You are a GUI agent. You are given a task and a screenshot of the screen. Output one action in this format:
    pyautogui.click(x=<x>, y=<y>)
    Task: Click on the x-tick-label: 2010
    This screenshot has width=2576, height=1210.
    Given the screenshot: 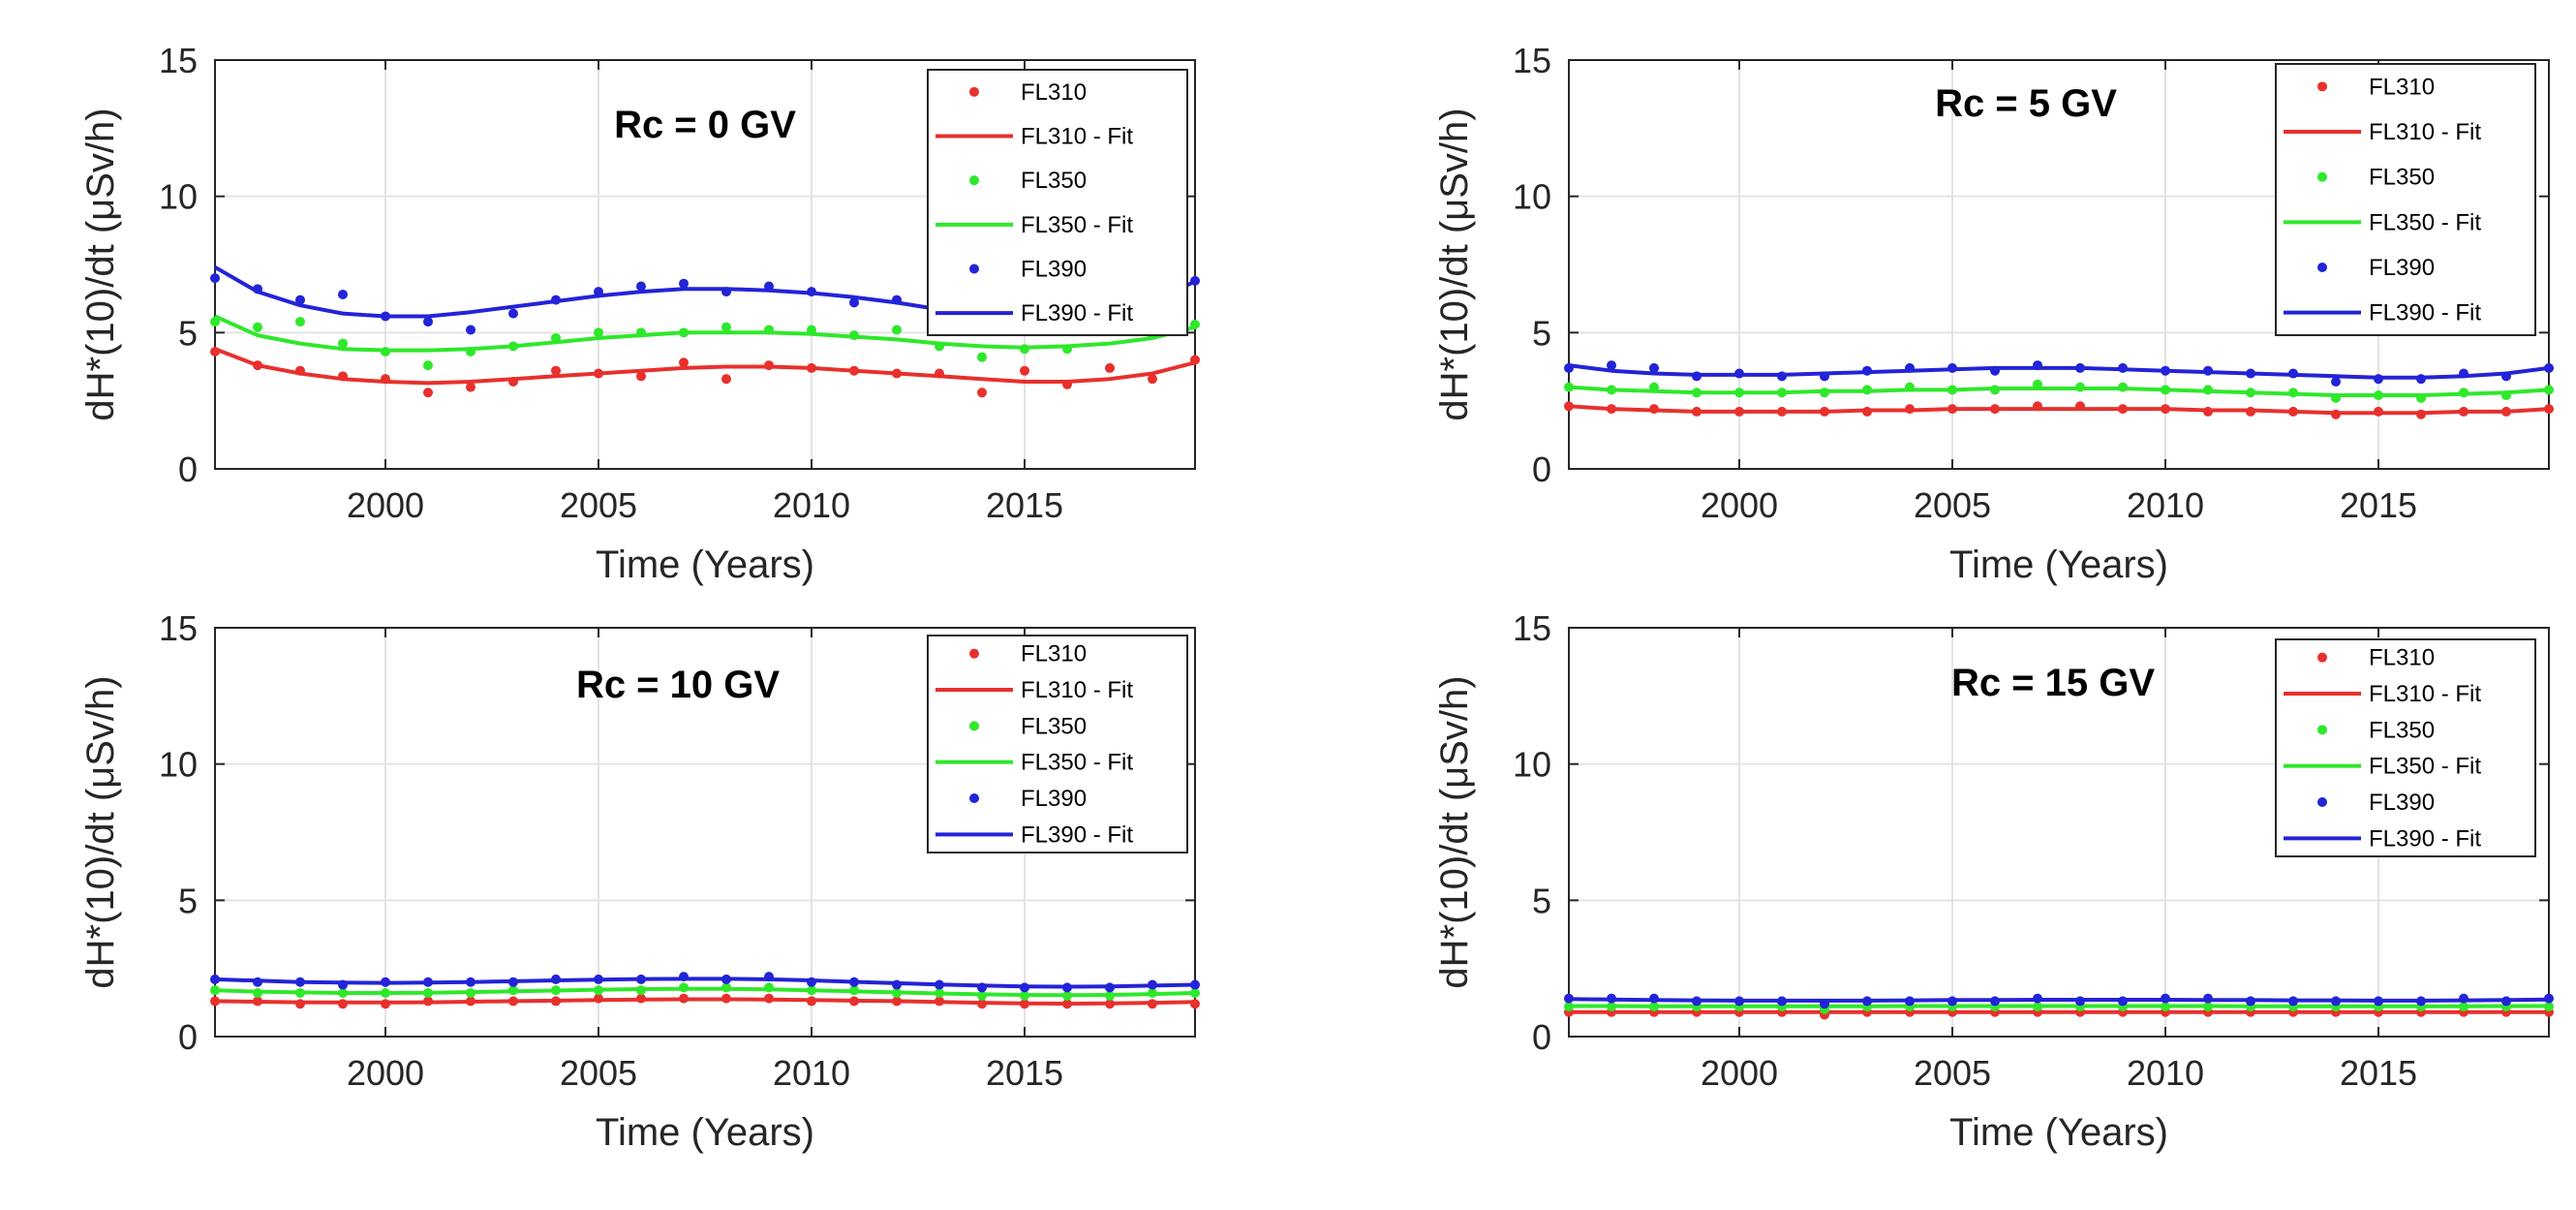 What is the action you would take?
    pyautogui.click(x=2165, y=505)
    